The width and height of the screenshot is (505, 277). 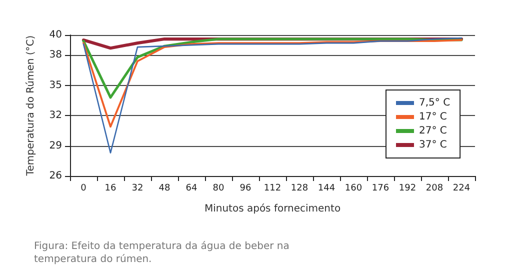 What do you see at coordinates (272, 209) in the screenshot?
I see `x-axis-title: Minutos após fornecimento` at bounding box center [272, 209].